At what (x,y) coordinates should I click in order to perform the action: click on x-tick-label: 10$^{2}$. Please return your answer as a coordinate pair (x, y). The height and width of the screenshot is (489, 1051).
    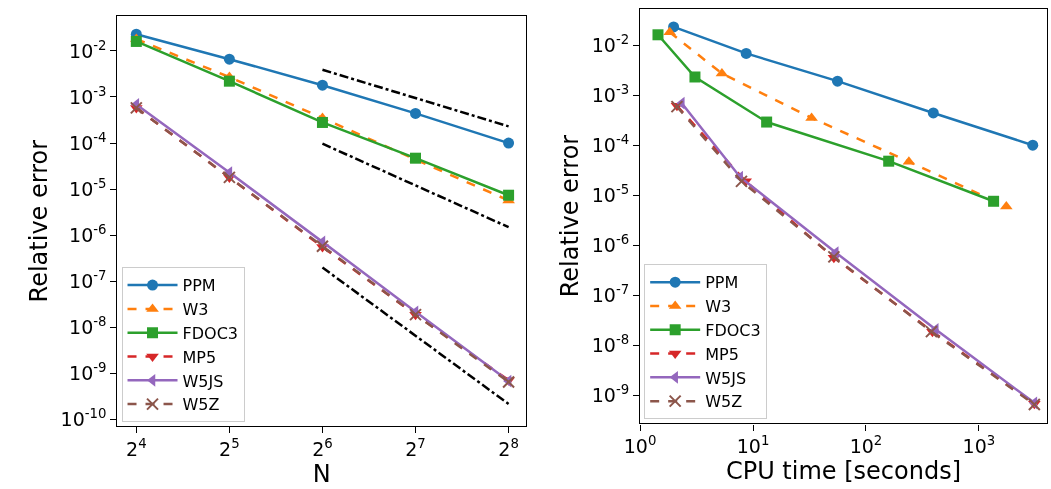
    Looking at the image, I should click on (866, 445).